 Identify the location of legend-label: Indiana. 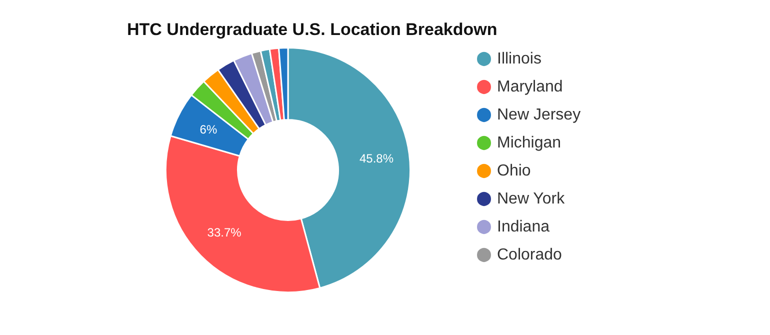
(523, 227).